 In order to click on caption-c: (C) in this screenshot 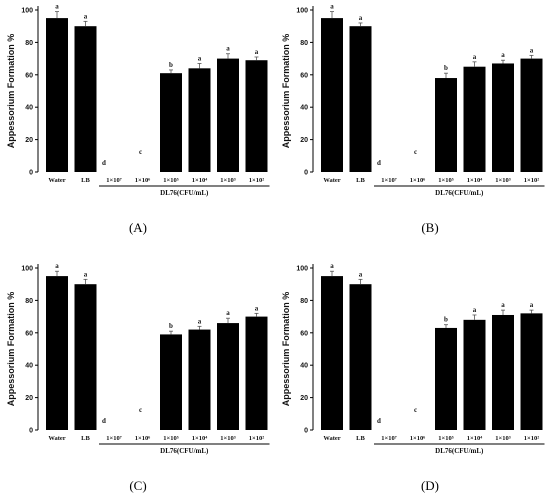, I will do `click(138, 485)`.